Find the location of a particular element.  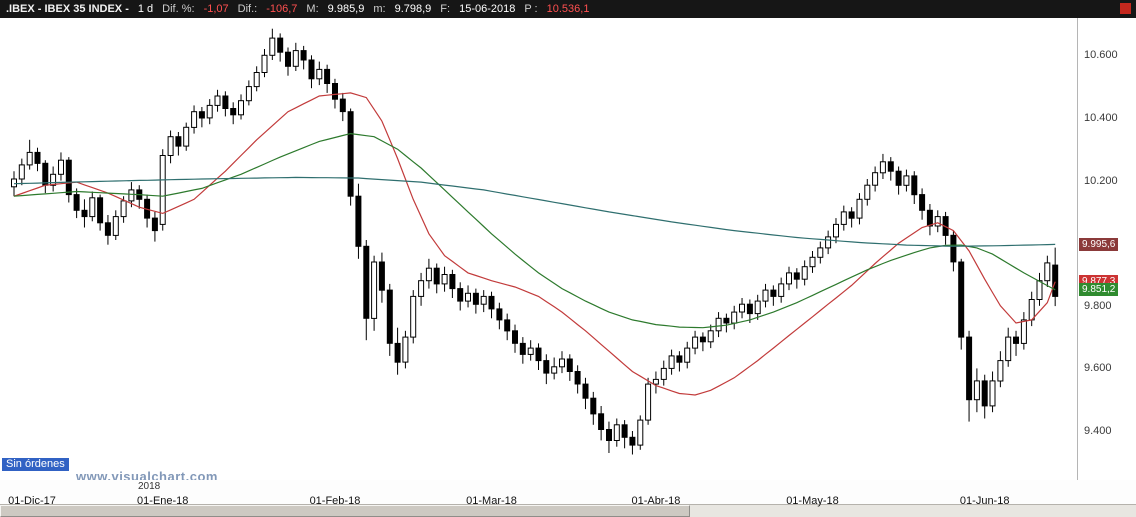

y-axis-label: 10.400 is located at coordinates (1101, 117).